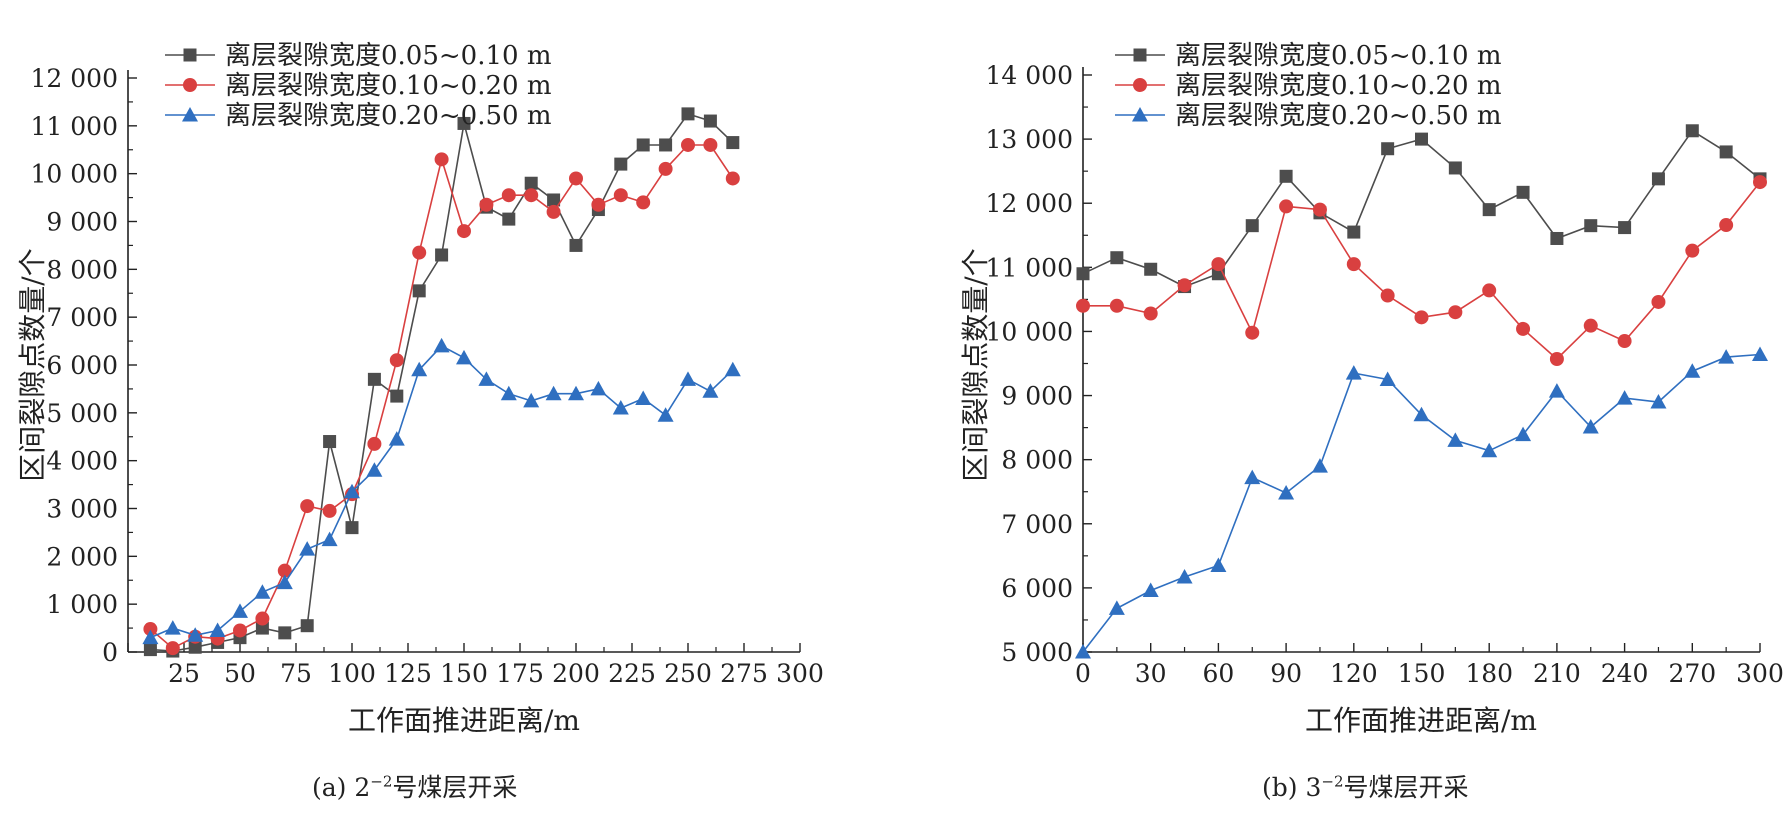  I want to click on y-tick-label-a: 8 000, so click(82, 269).